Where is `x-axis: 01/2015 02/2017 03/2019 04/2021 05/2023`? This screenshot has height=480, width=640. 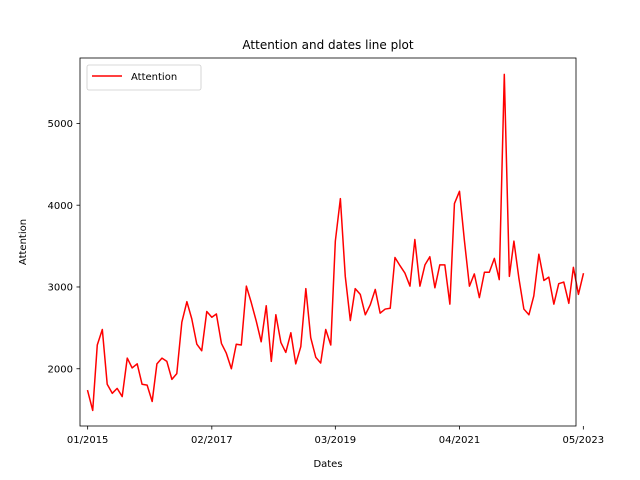 x-axis: 01/2015 02/2017 03/2019 04/2021 05/2023 is located at coordinates (335, 436).